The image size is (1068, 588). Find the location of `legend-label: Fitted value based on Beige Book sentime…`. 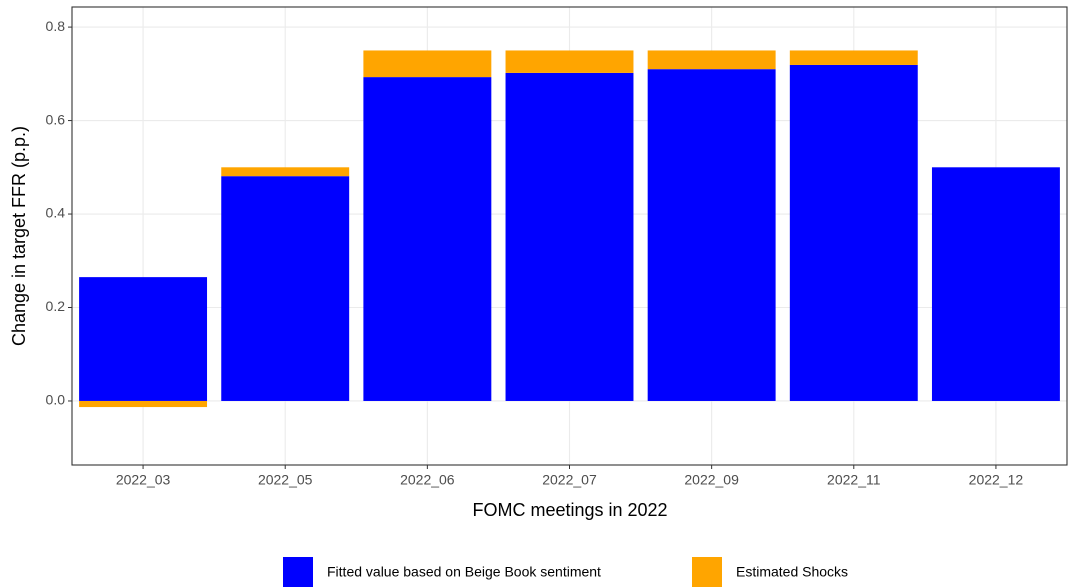

legend-label: Fitted value based on Beige Book sentime… is located at coordinates (464, 572).